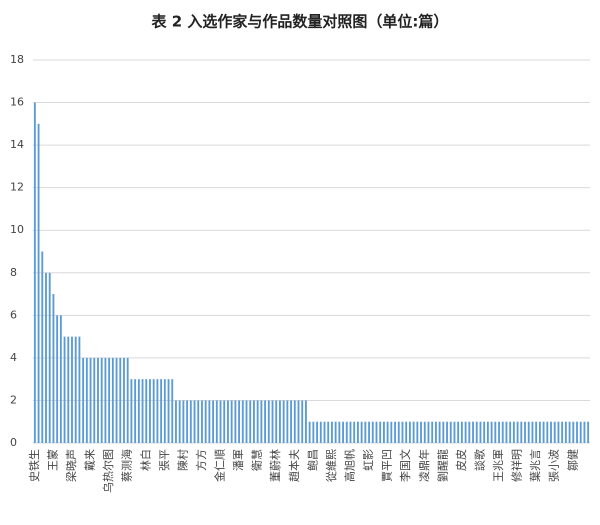  I want to click on y-tick-label: 2, so click(13, 399).